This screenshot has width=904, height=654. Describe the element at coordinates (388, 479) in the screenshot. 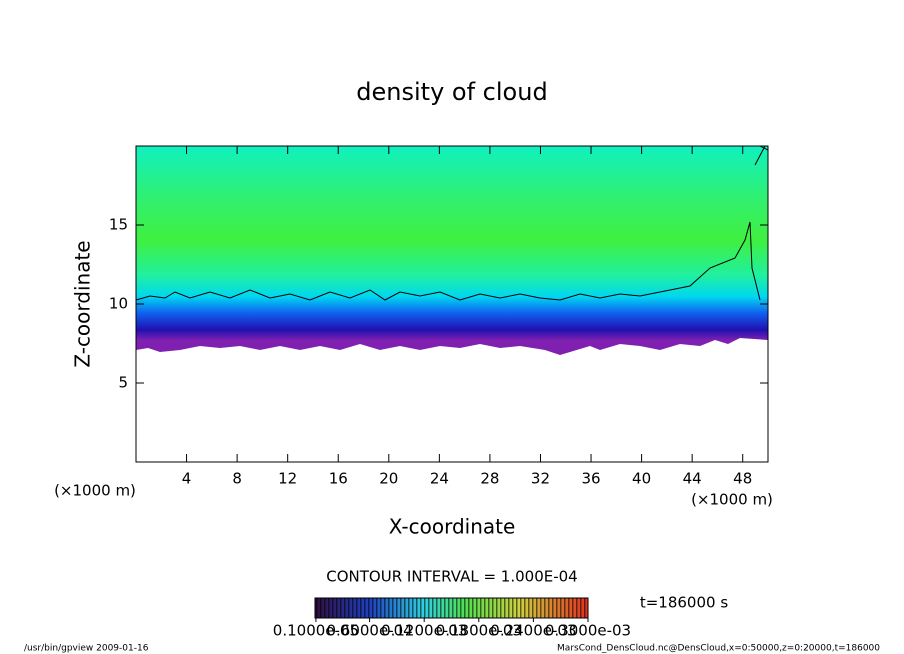

I see `x-tick-label: 20` at that location.